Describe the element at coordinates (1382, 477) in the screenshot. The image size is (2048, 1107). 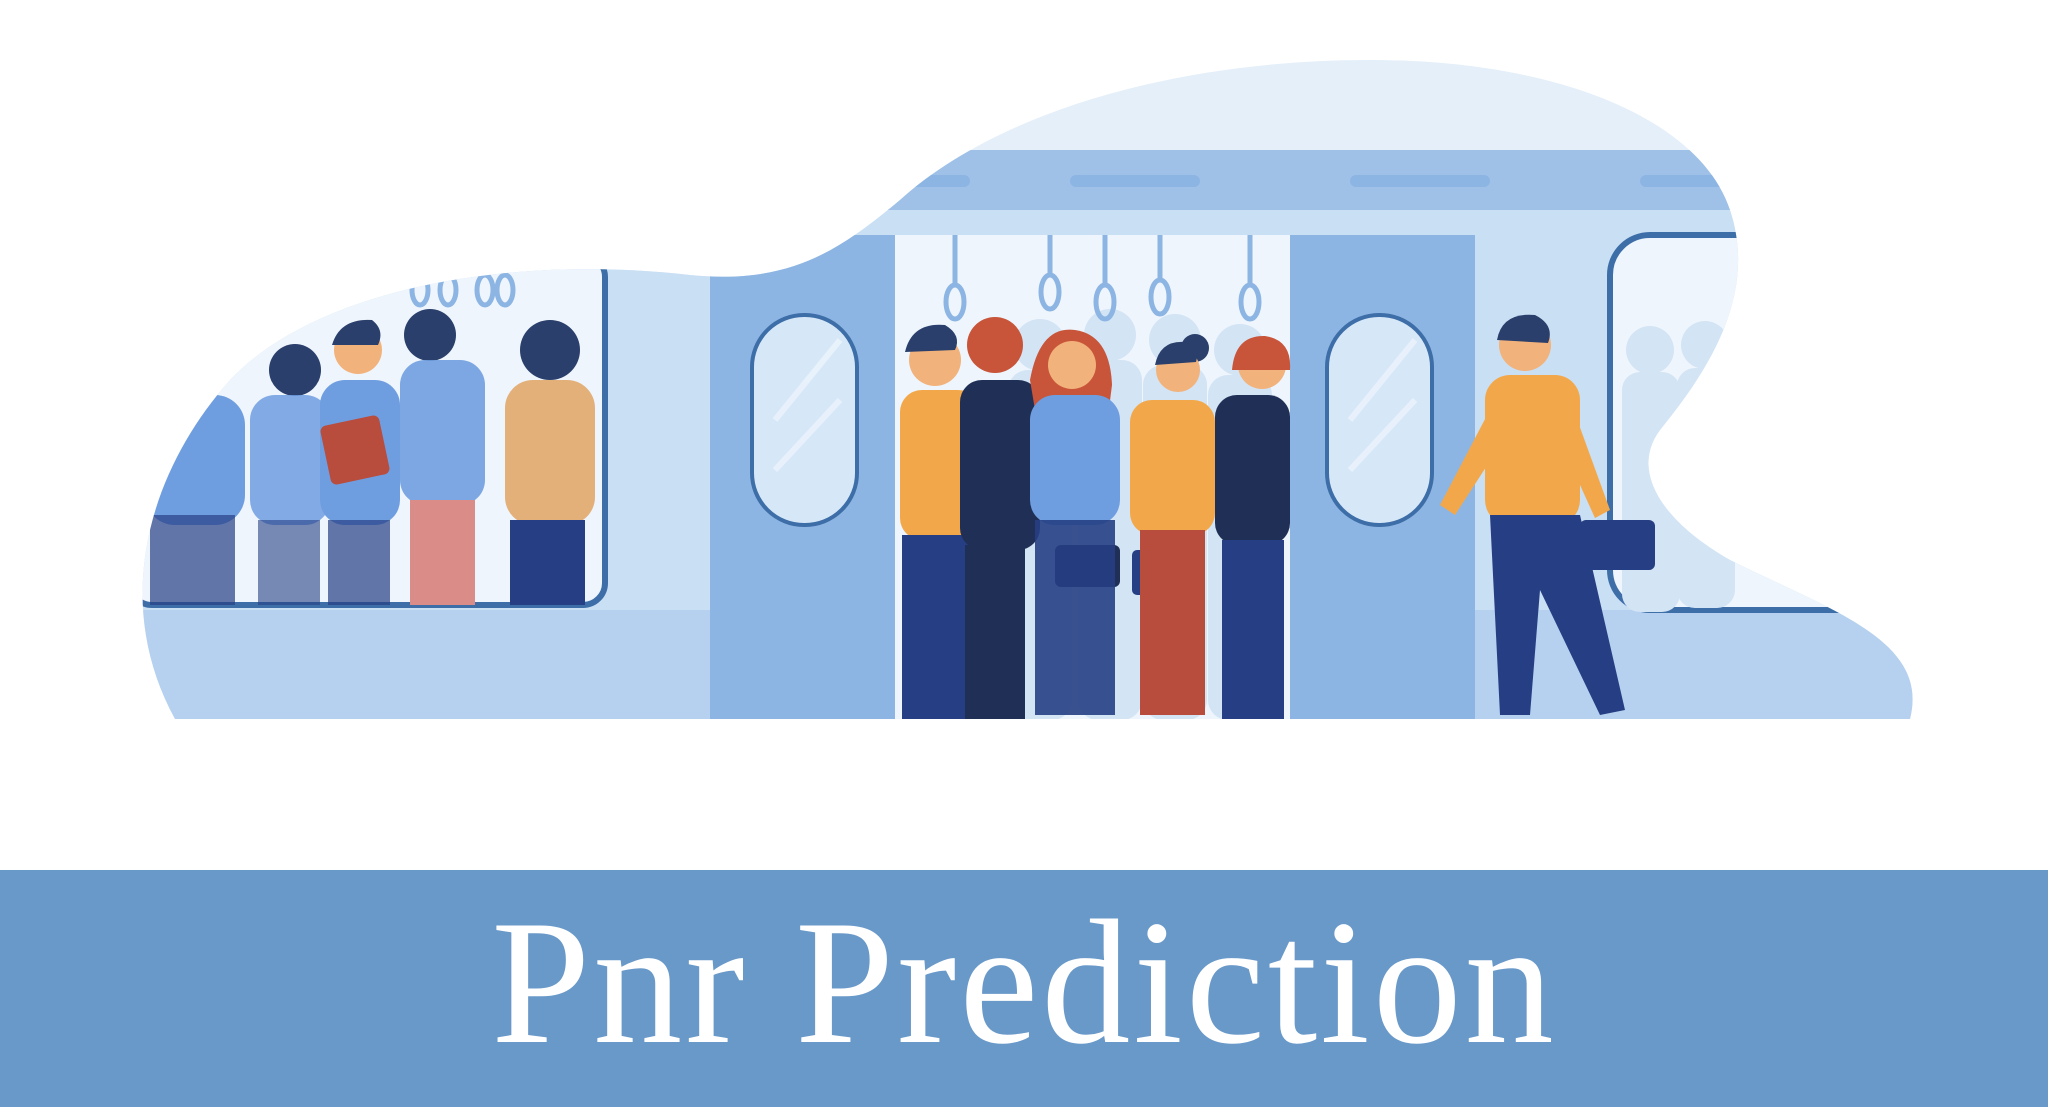
I see `right-door` at that location.